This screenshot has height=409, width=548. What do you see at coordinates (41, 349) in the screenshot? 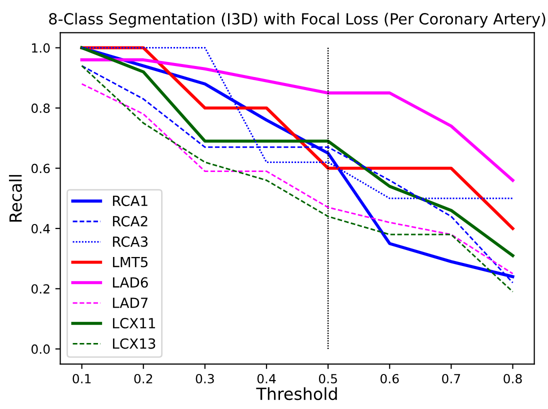
I see `y-tick-label: 0.0` at bounding box center [41, 349].